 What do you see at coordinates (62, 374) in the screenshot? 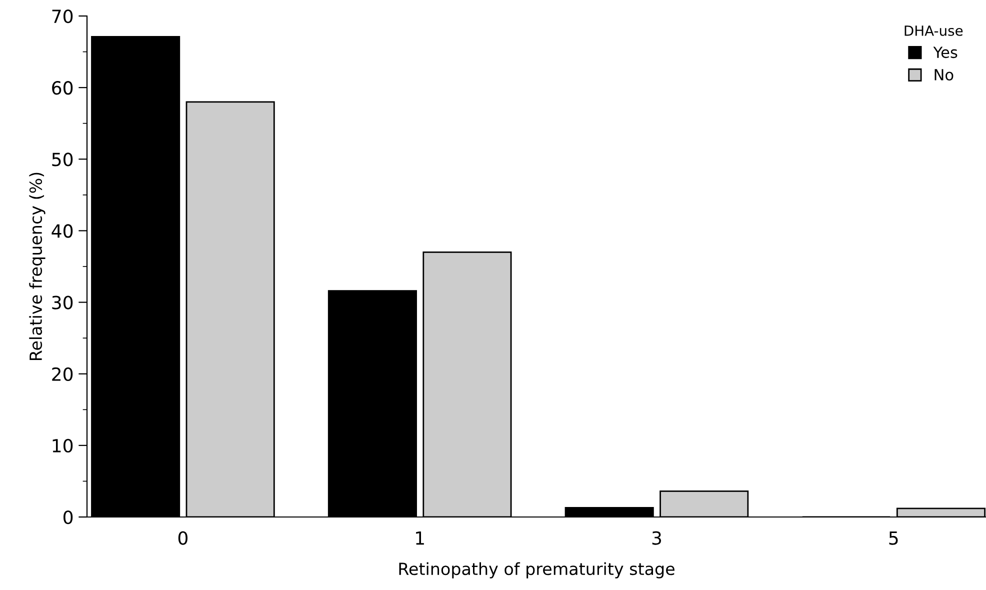
I see `y-tick-label: 20` at bounding box center [62, 374].